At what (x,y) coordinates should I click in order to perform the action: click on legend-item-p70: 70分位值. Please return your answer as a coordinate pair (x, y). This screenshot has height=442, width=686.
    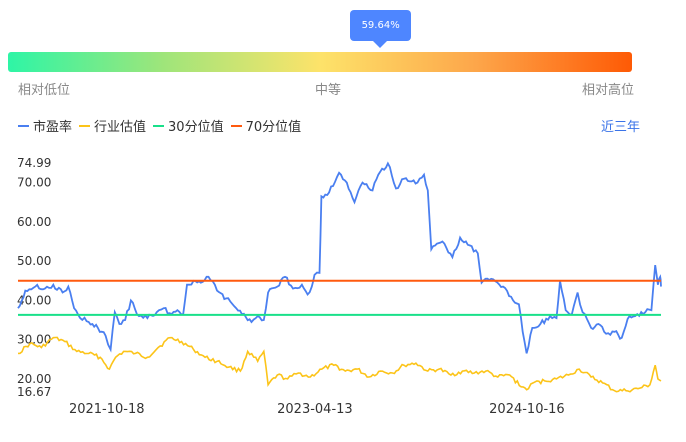
    Looking at the image, I should click on (266, 125).